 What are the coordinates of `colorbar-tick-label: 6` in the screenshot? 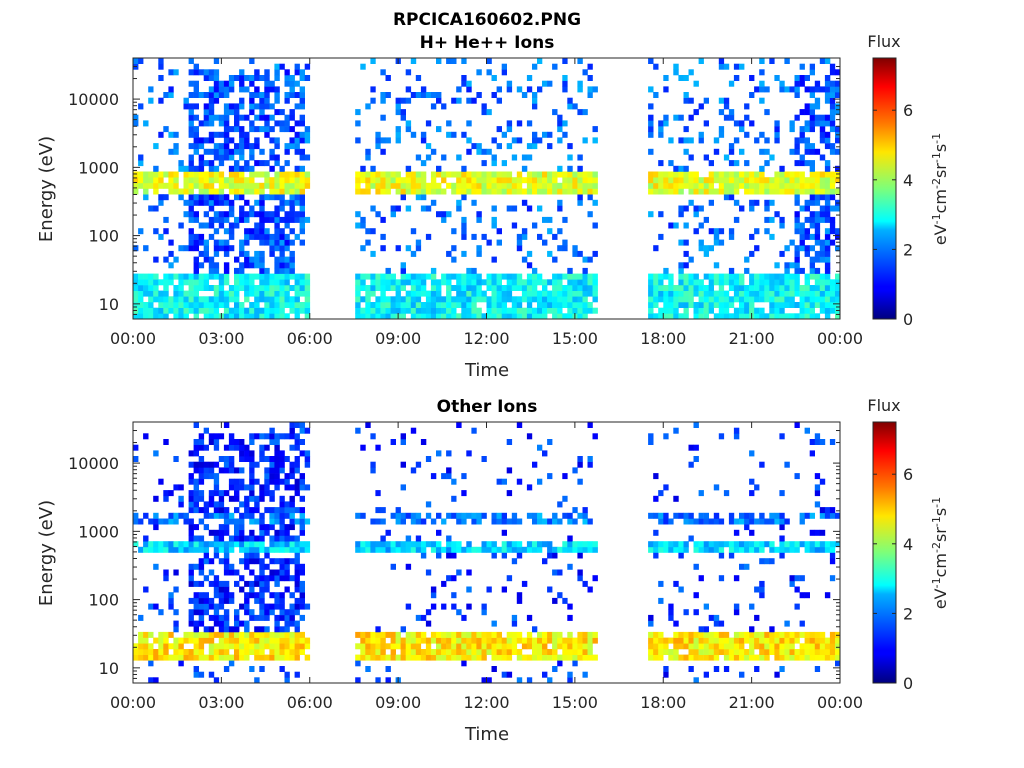 It's located at (908, 474).